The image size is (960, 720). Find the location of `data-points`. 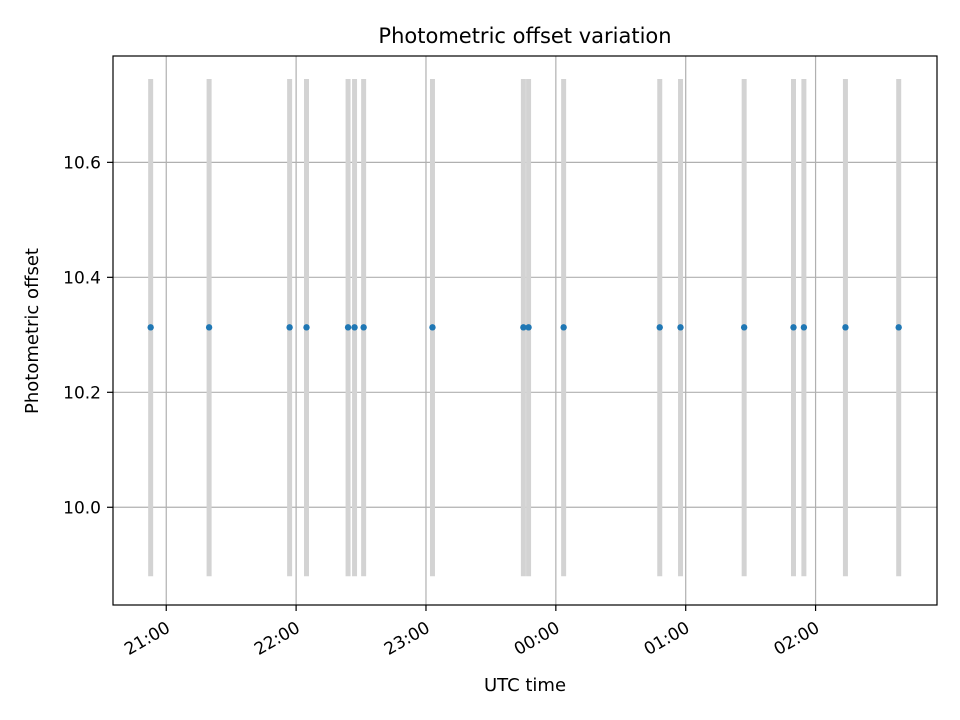

data-points is located at coordinates (524, 327).